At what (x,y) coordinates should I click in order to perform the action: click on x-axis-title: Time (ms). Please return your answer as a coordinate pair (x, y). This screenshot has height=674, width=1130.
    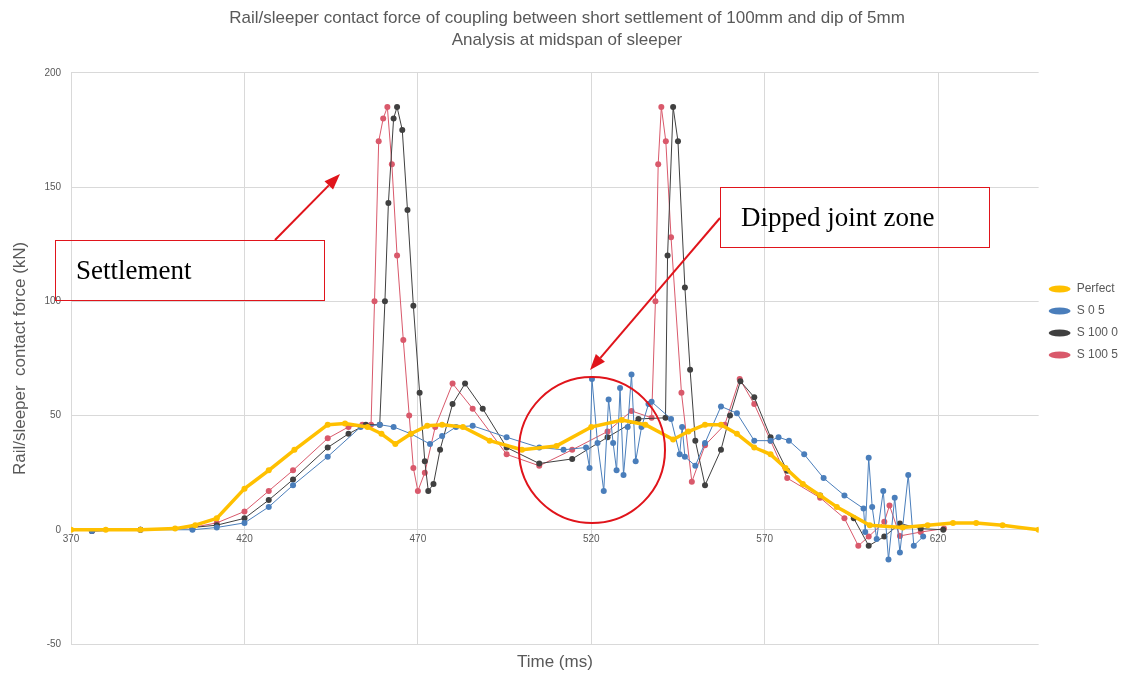
    Looking at the image, I should click on (554, 661).